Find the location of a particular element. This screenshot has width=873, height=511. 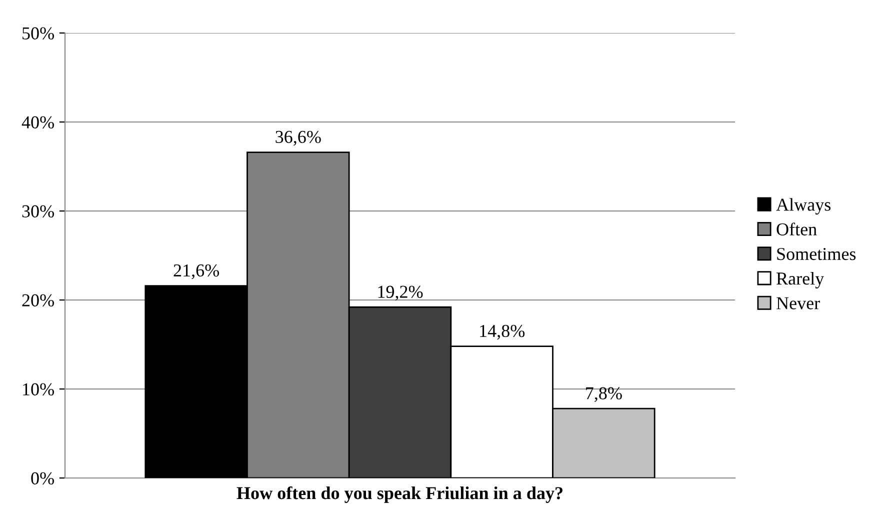

legend-label: Never is located at coordinates (798, 303).